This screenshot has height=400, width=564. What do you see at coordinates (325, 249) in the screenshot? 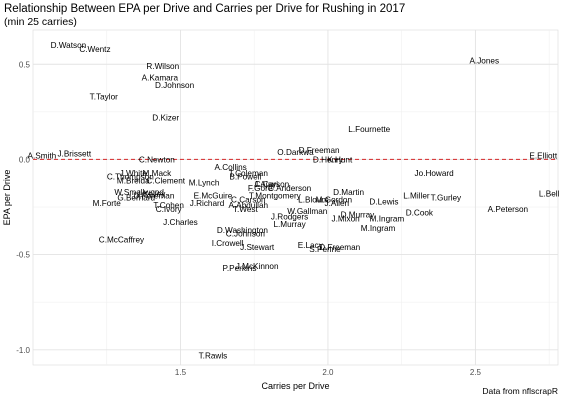
I see `point-label: S.Perine` at bounding box center [325, 249].